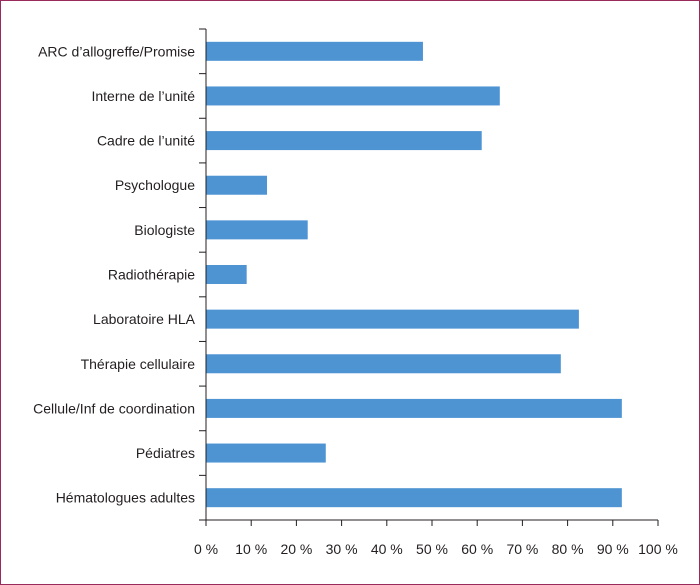 The height and width of the screenshot is (585, 700). I want to click on category-label-9: Pédiatres, so click(165, 453).